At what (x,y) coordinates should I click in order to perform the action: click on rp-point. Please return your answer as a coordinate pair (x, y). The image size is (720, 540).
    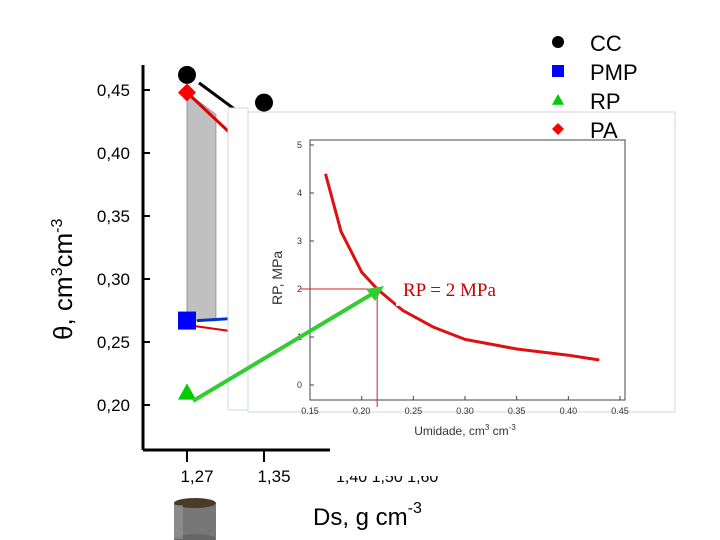
    Looking at the image, I should click on (187, 391).